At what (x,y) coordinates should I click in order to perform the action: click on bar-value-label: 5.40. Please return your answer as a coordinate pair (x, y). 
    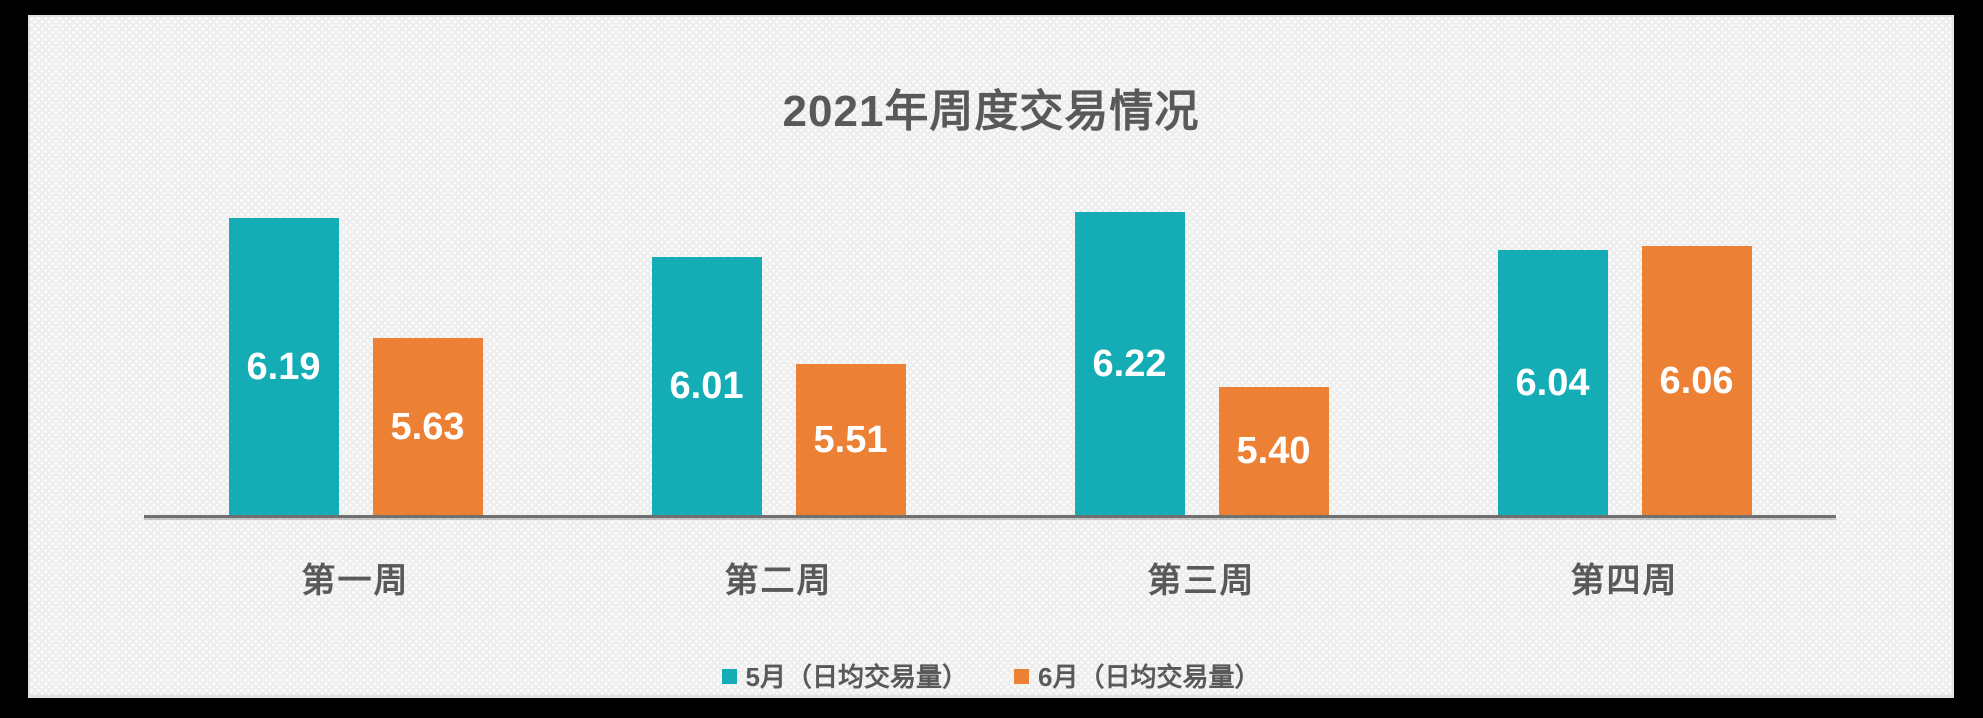
    Looking at the image, I should click on (1273, 451).